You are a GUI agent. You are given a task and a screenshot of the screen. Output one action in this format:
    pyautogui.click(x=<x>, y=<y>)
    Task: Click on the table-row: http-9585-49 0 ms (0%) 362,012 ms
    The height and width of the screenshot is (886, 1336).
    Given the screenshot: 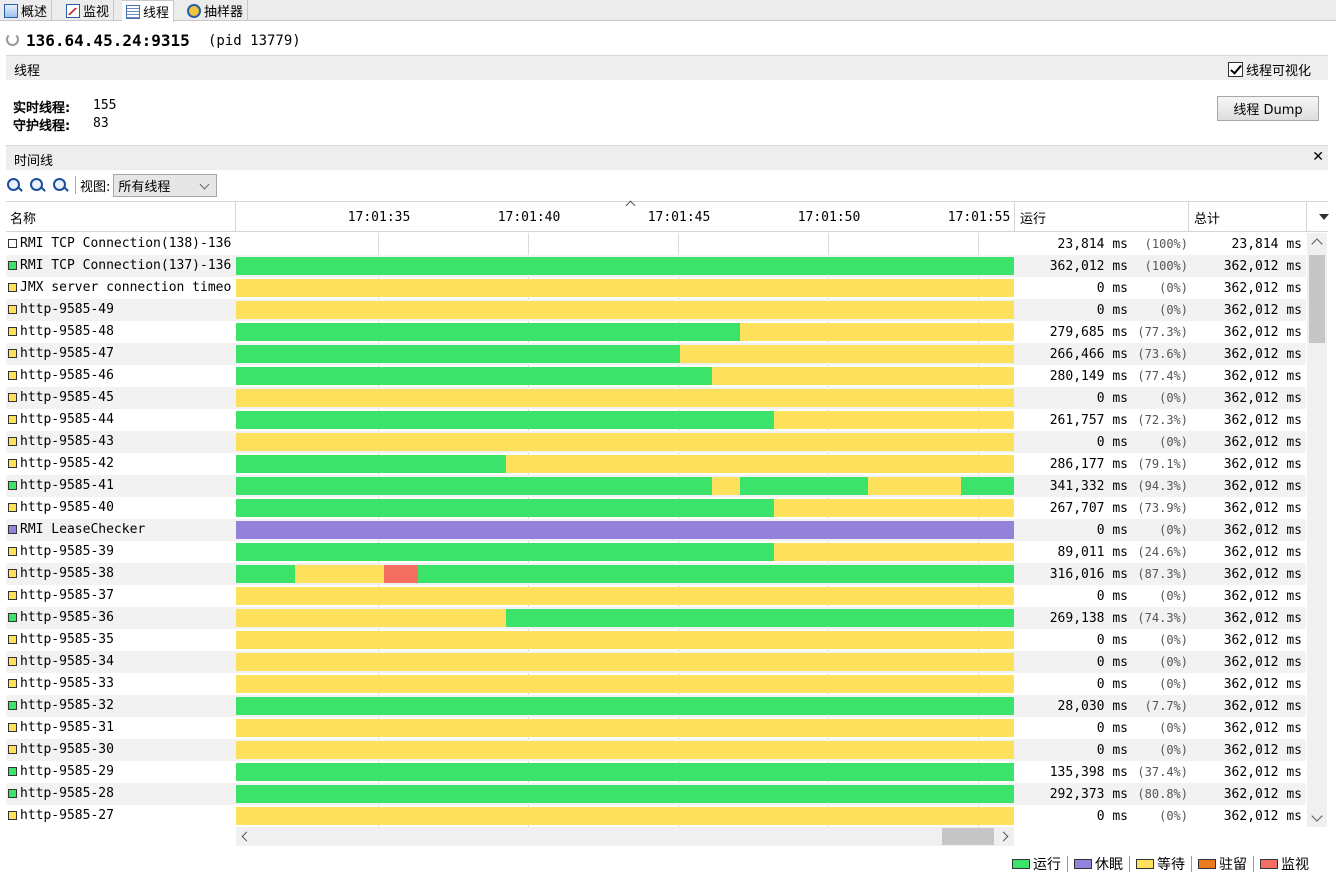 What is the action you would take?
    pyautogui.click(x=656, y=310)
    